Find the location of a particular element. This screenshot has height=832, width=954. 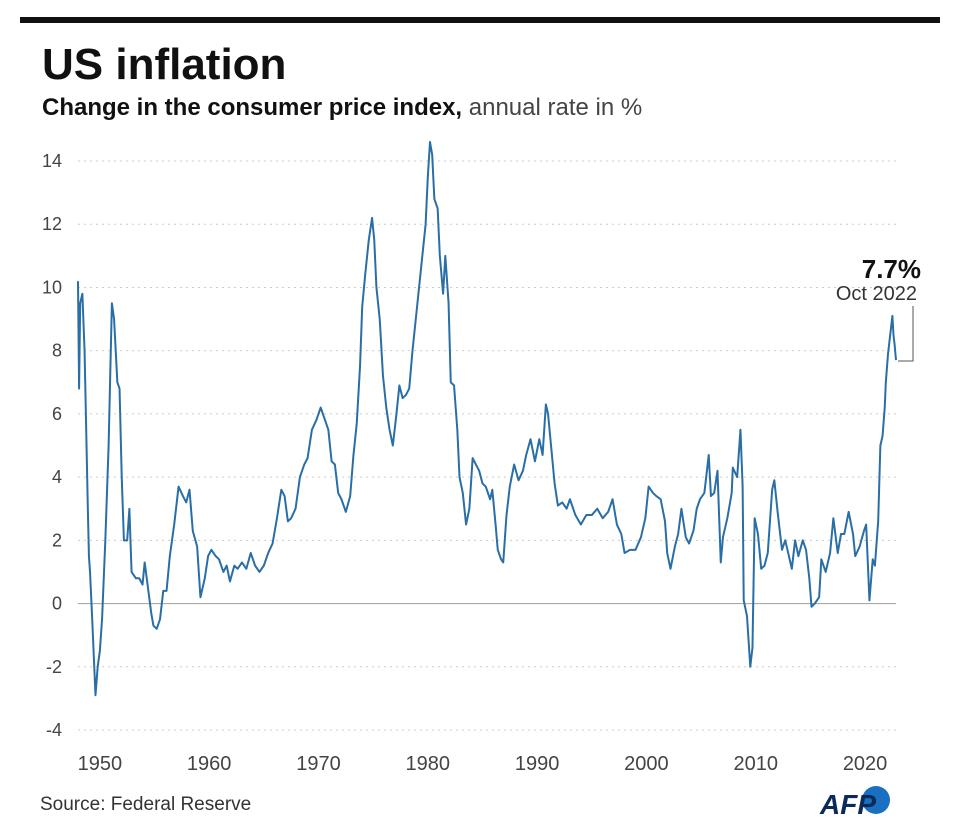

x-tick-label: 1990 is located at coordinates (537, 764).